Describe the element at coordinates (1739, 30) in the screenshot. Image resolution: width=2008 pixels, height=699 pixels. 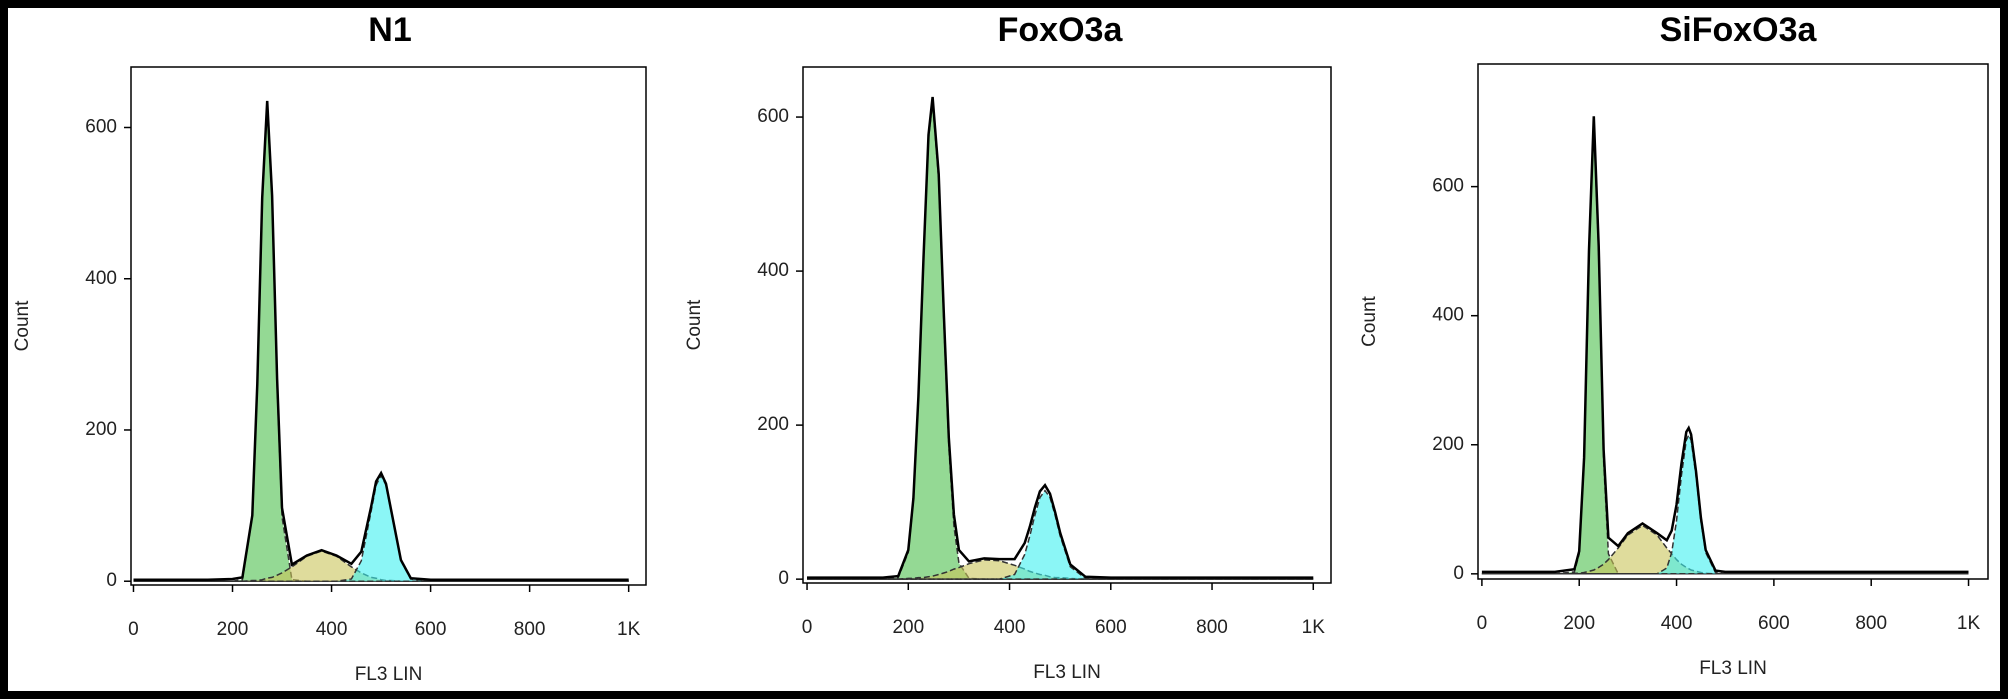
I see `chart-title: SiFoxO3a` at that location.